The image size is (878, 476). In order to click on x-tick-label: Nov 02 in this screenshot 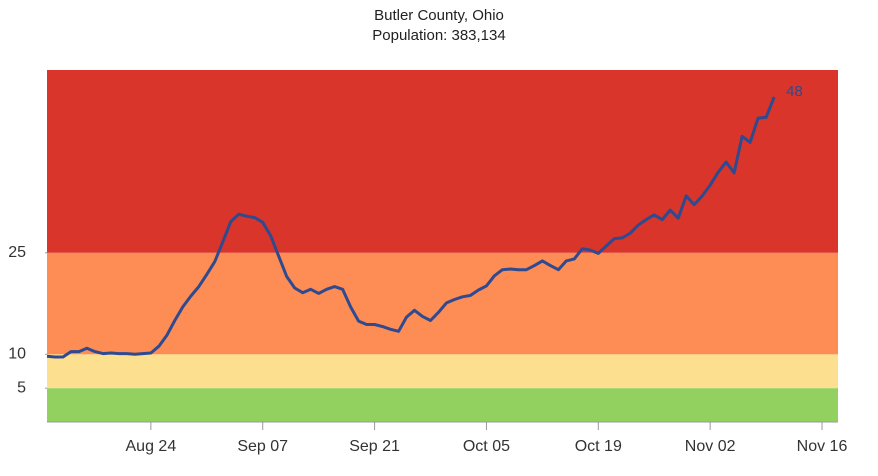, I will do `click(710, 446)`.